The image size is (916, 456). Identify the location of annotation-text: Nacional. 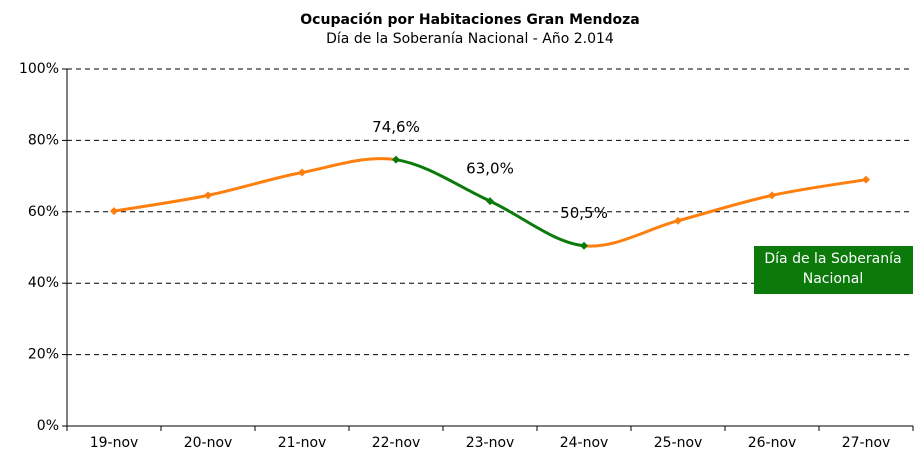
(833, 279).